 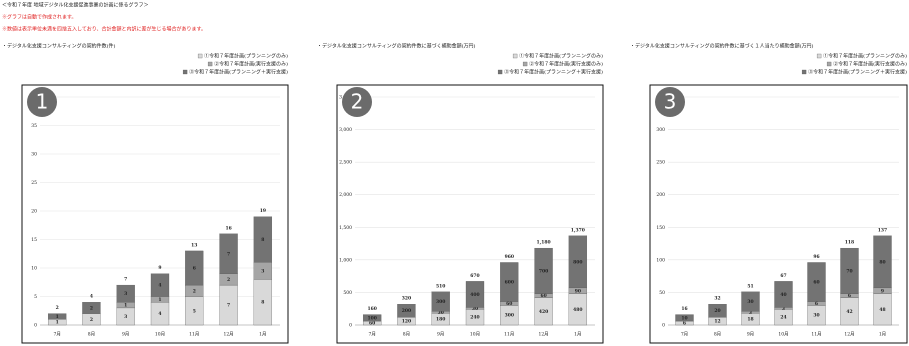 What do you see at coordinates (251, 64) in the screenshot?
I see `legend-label: ②令和７年度計画(実行支援のみ)` at bounding box center [251, 64].